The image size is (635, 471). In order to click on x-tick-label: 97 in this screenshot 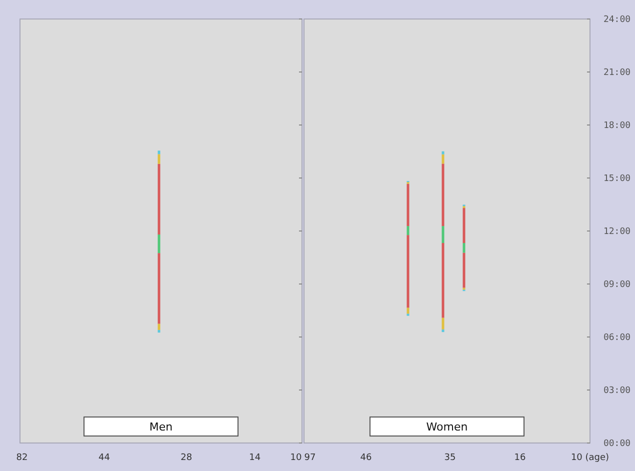, I will do `click(310, 458)`.